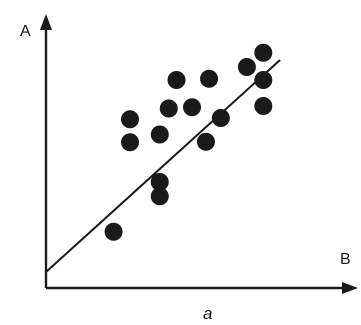 The width and height of the screenshot is (361, 325). Describe the element at coordinates (46, 22) in the screenshot. I see `y-axis-arrow` at that location.